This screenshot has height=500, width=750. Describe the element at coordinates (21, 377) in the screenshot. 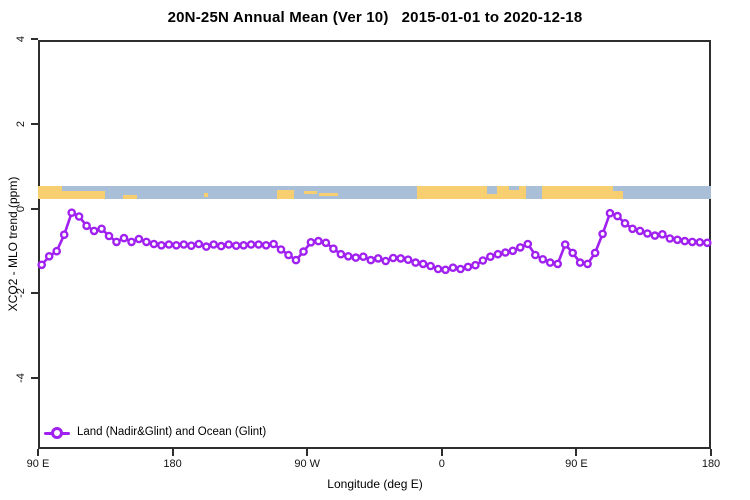

I see `y-tick-label: -4` at that location.